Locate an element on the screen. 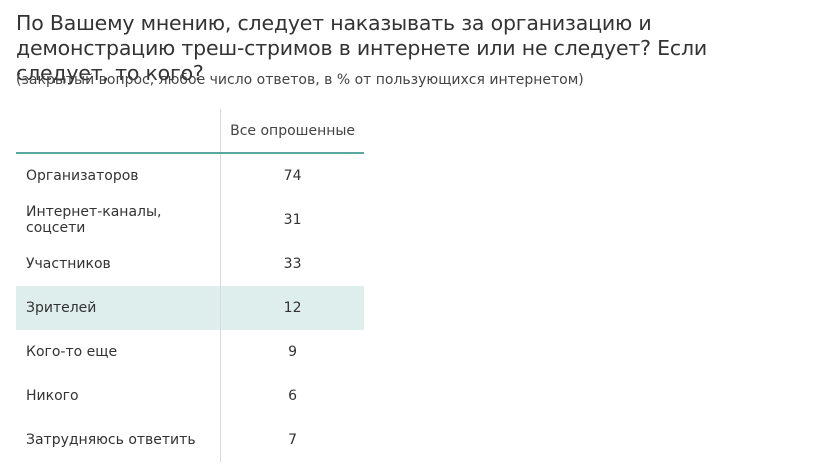 The width and height of the screenshot is (816, 468). row-value: 12 is located at coordinates (292, 308).